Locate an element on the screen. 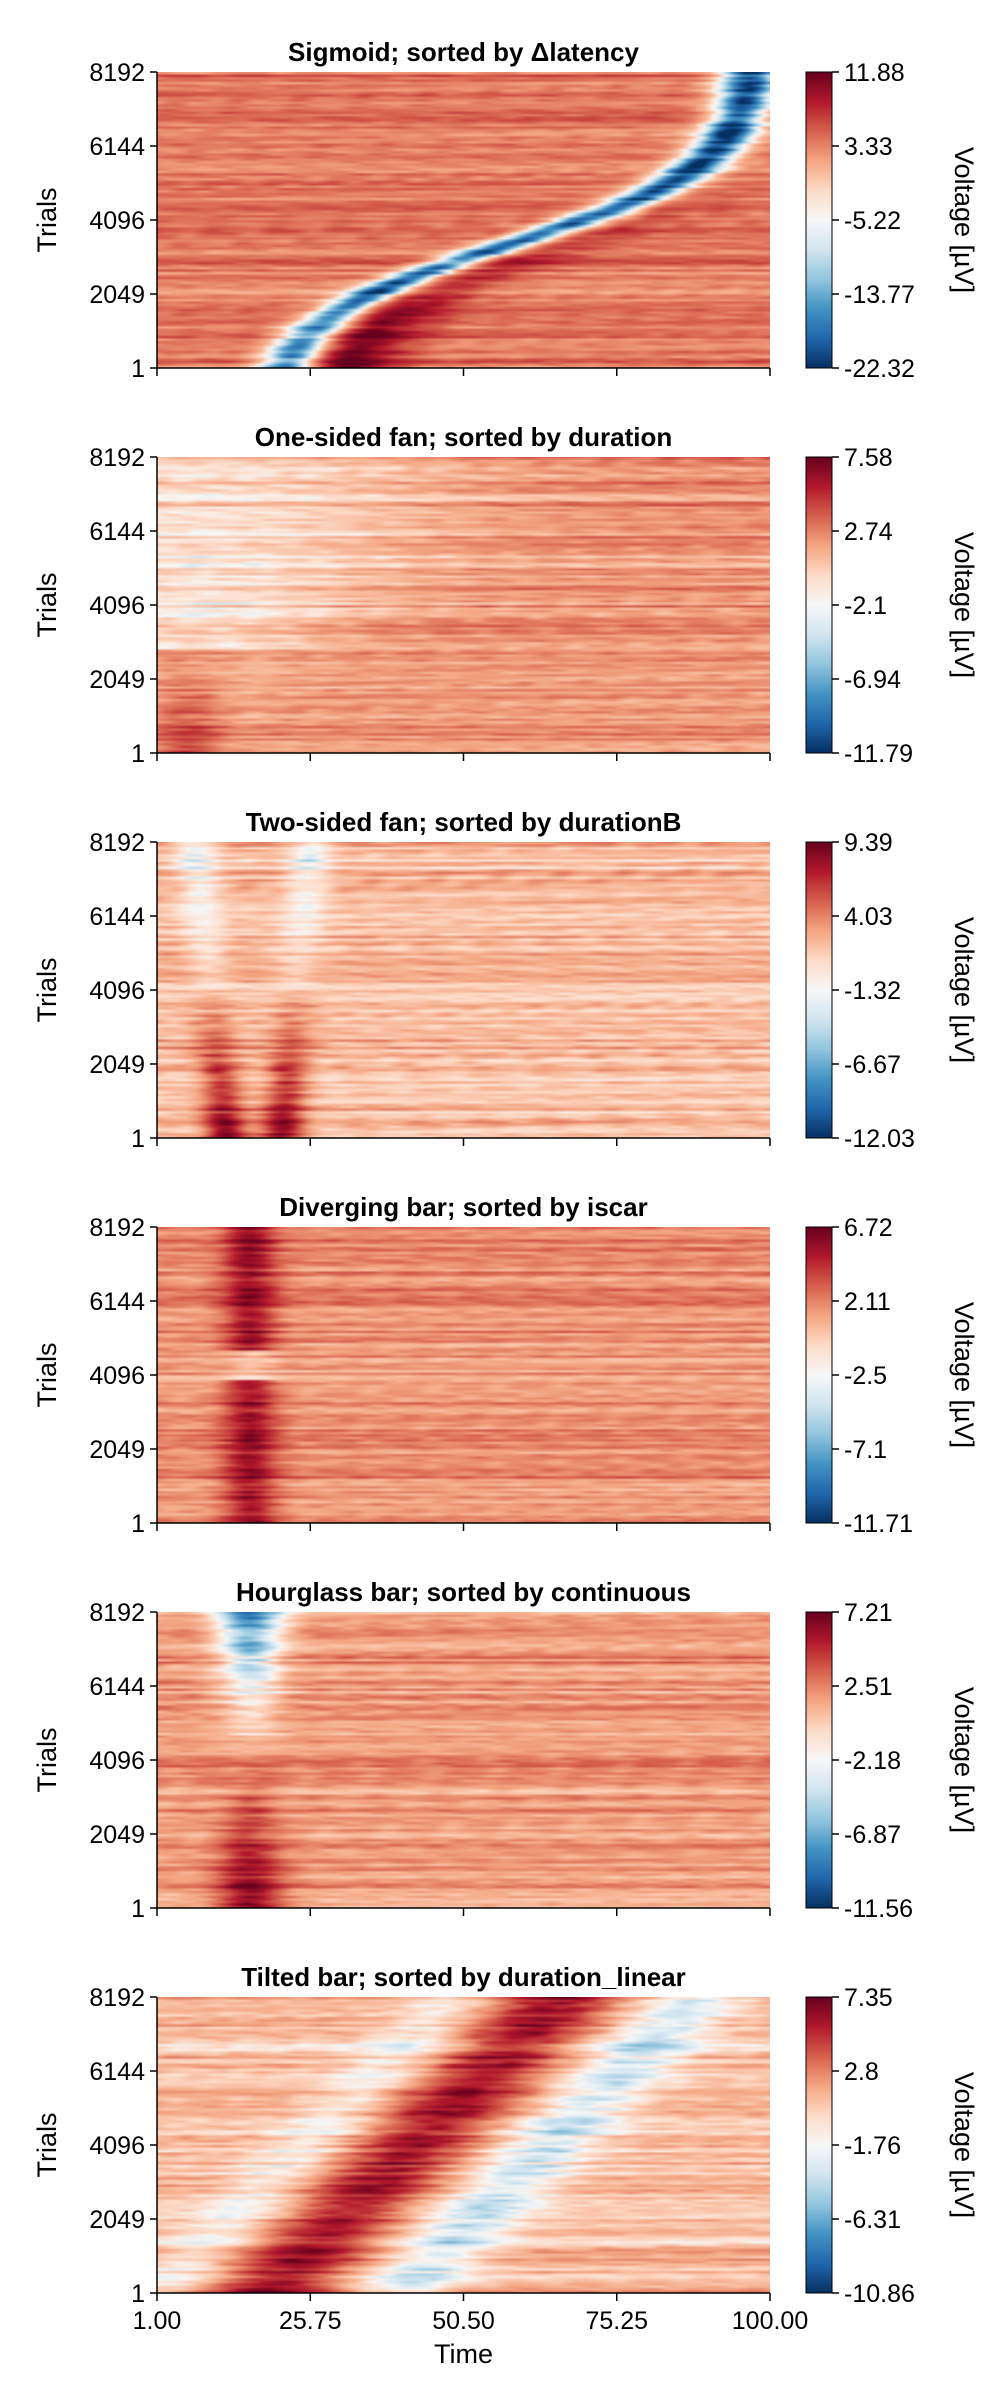 This screenshot has width=1000, height=2400. colorbar-tick-label: -2.5 is located at coordinates (865, 1376).